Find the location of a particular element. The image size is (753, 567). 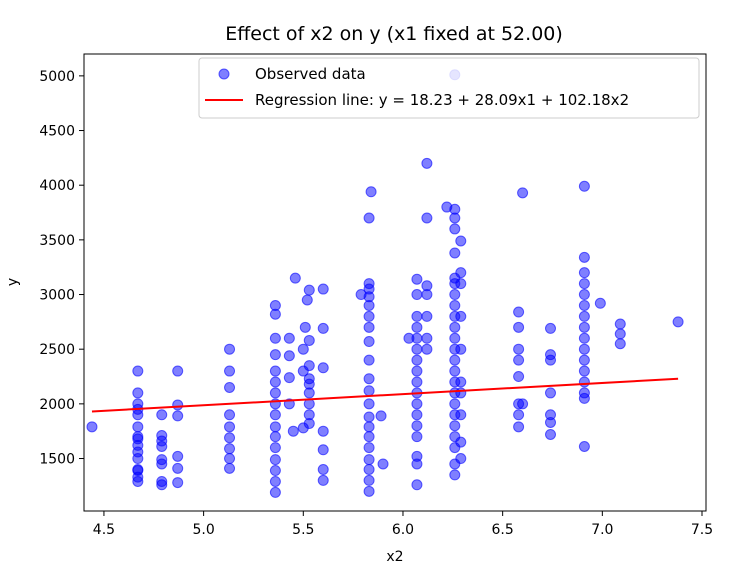

x-axis: 4.5 5.0 5.5 6.0 6.5 7.0 7.5 is located at coordinates (403, 524).